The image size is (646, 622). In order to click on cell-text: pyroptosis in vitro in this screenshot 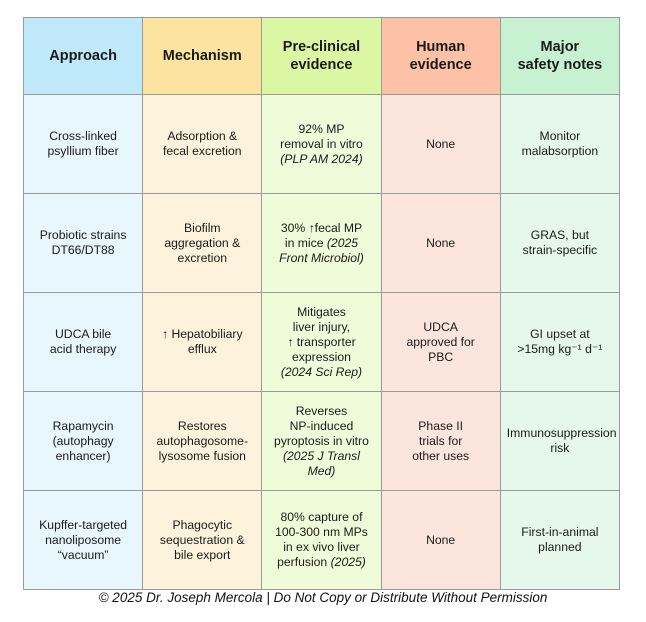, I will do `click(321, 440)`.